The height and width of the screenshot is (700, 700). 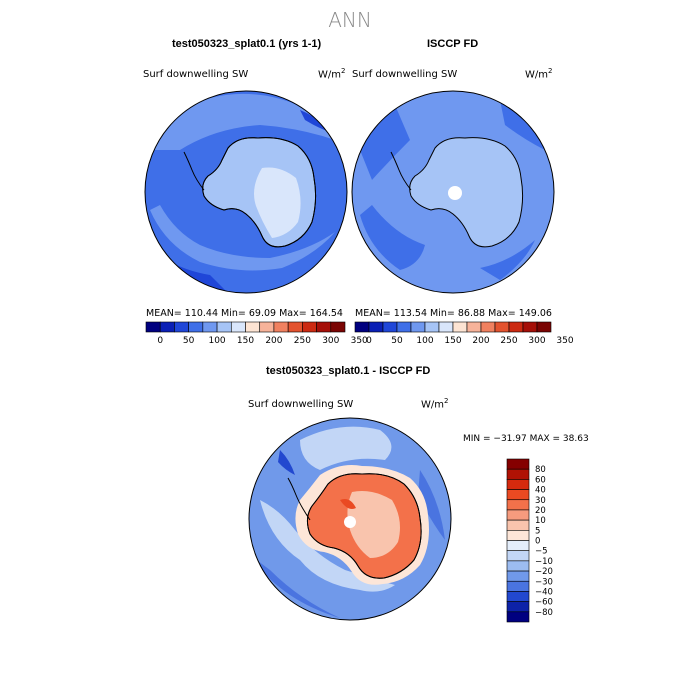 What do you see at coordinates (348, 371) in the screenshot?
I see `panel-title-diff: test050323_splat0.1 - ISCCP FD` at bounding box center [348, 371].